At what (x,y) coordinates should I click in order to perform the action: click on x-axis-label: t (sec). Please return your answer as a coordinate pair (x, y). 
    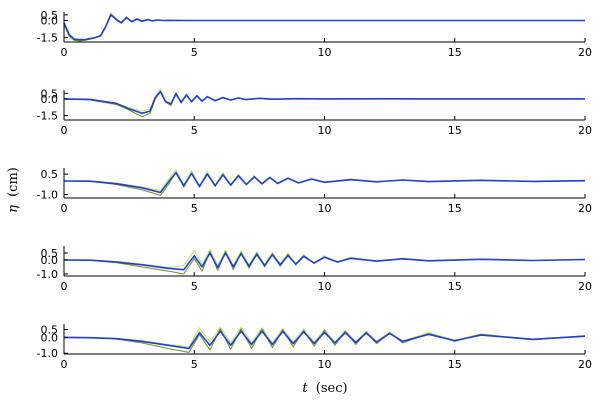
    Looking at the image, I should click on (324, 388).